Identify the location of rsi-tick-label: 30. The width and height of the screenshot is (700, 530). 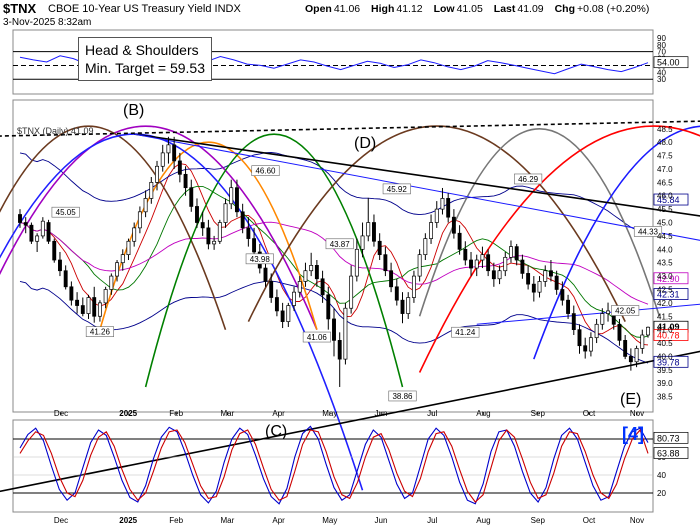
(661, 79).